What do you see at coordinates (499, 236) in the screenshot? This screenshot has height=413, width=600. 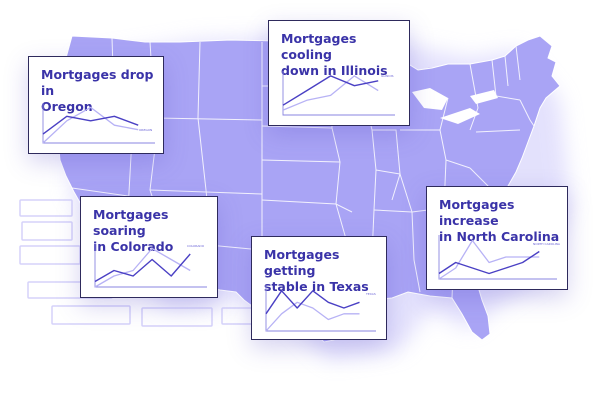 I see `card-title-line-2: in North Carolina` at bounding box center [499, 236].